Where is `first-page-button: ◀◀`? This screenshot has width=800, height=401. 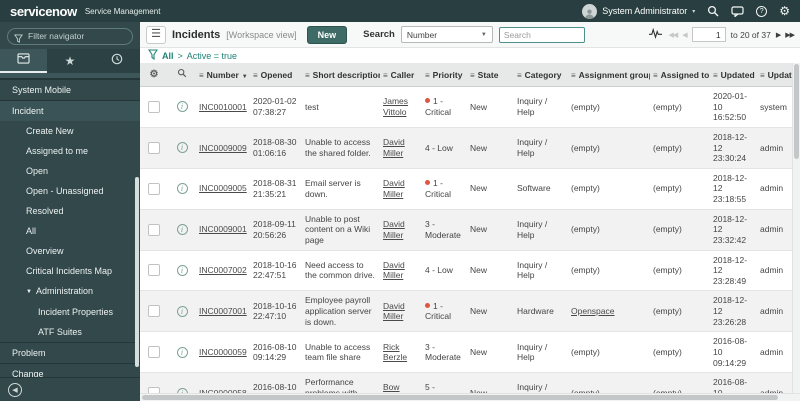 first-page-button: ◀◀ is located at coordinates (673, 35).